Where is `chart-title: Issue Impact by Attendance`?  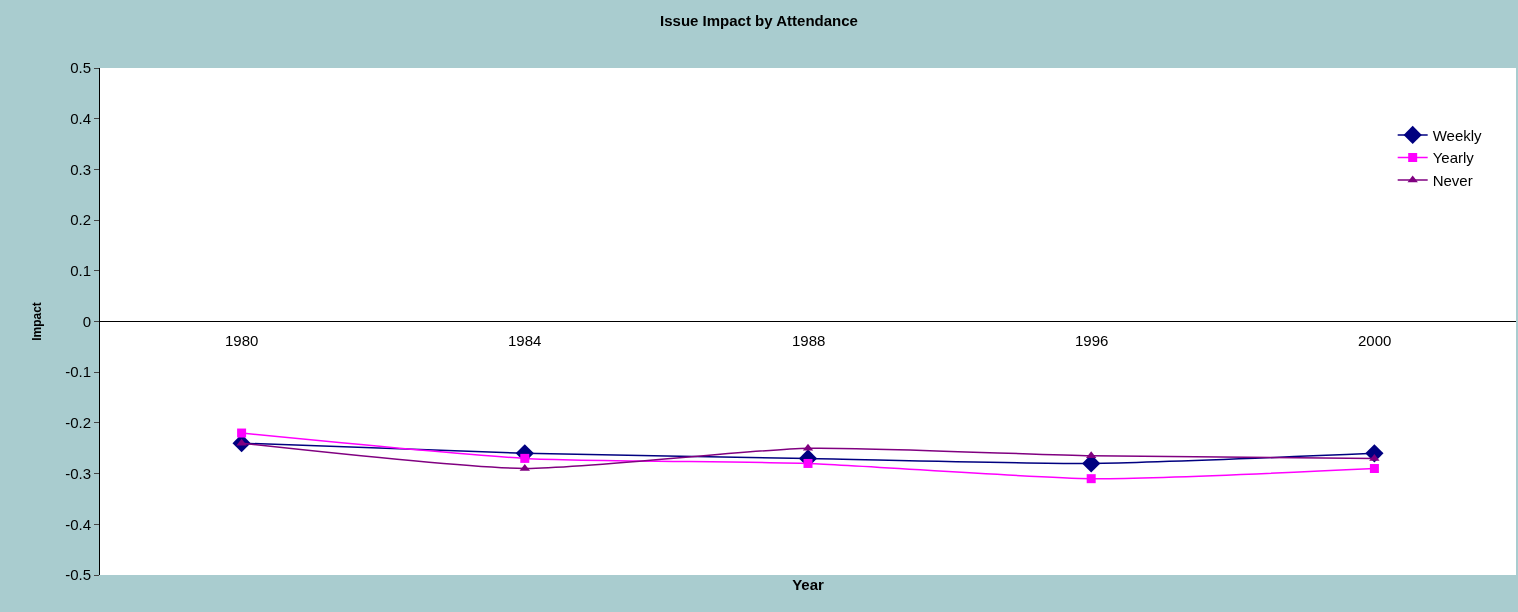
chart-title: Issue Impact by Attendance is located at coordinates (759, 20).